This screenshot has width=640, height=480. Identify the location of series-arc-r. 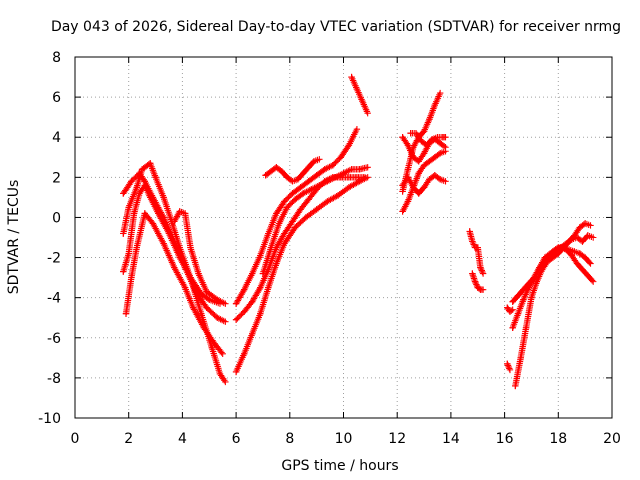
(478, 281).